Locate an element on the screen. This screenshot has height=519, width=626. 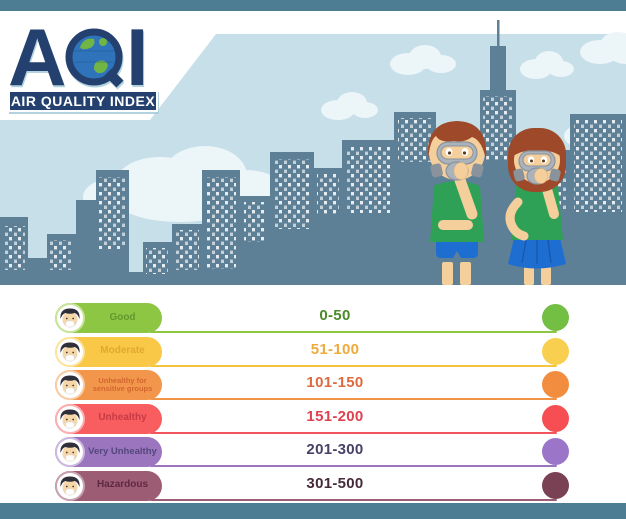
aqi-logo: A I AIR QUALITY INDEX is located at coordinates (83, 63).